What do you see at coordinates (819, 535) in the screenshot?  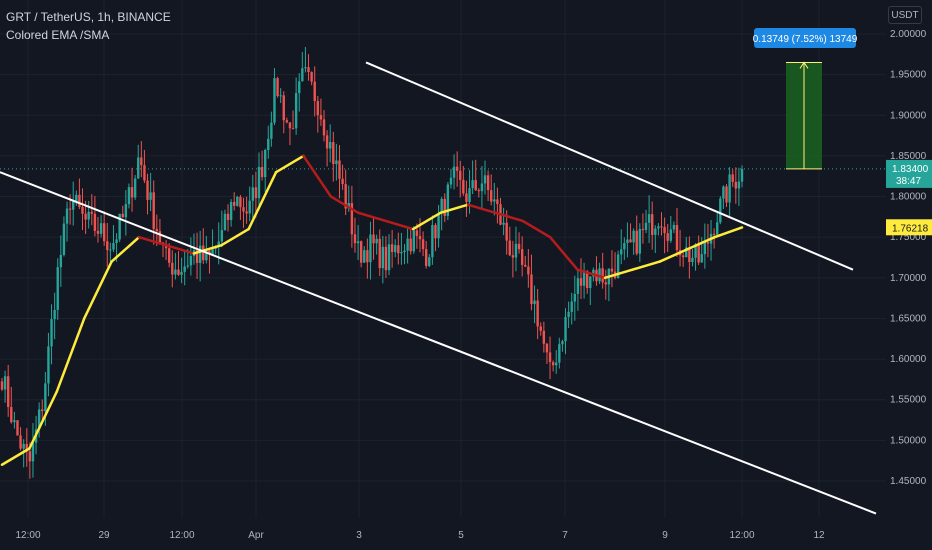 I see `time-tick-label: 12` at bounding box center [819, 535].